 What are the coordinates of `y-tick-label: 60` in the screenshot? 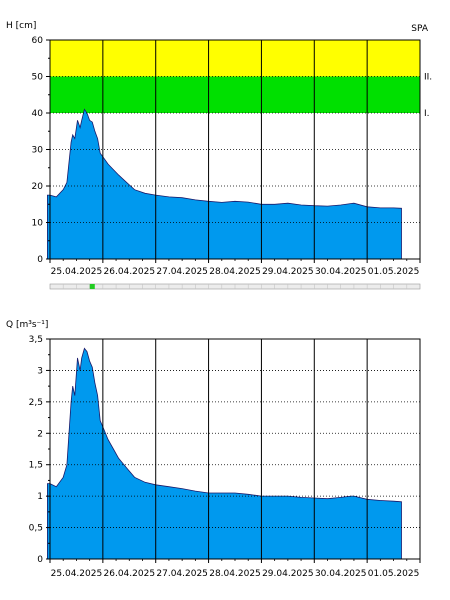 It's located at (38, 41).